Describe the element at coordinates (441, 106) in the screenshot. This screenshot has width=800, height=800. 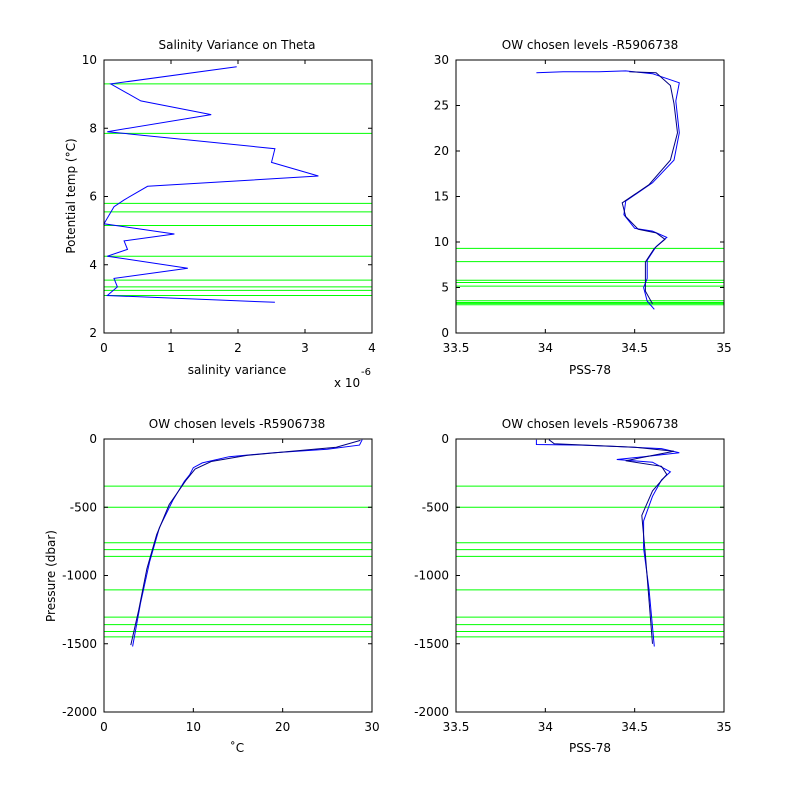
I see `y-tick-label: 25` at that location.